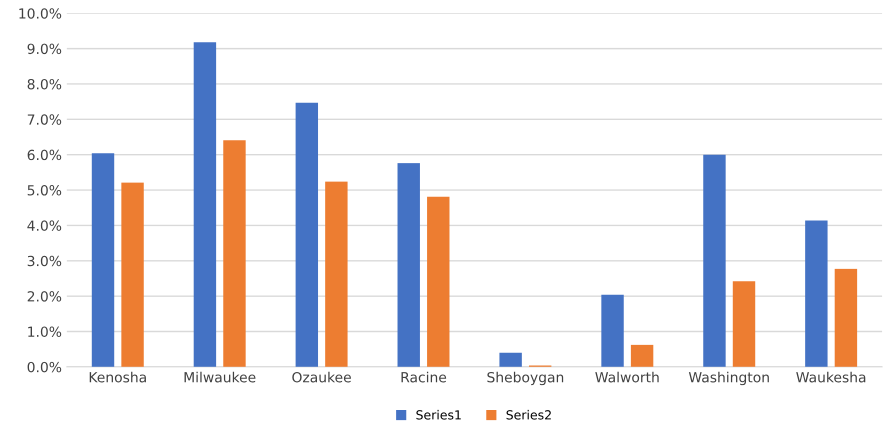  I want to click on y-tick-label: 0.0%, so click(45, 367).